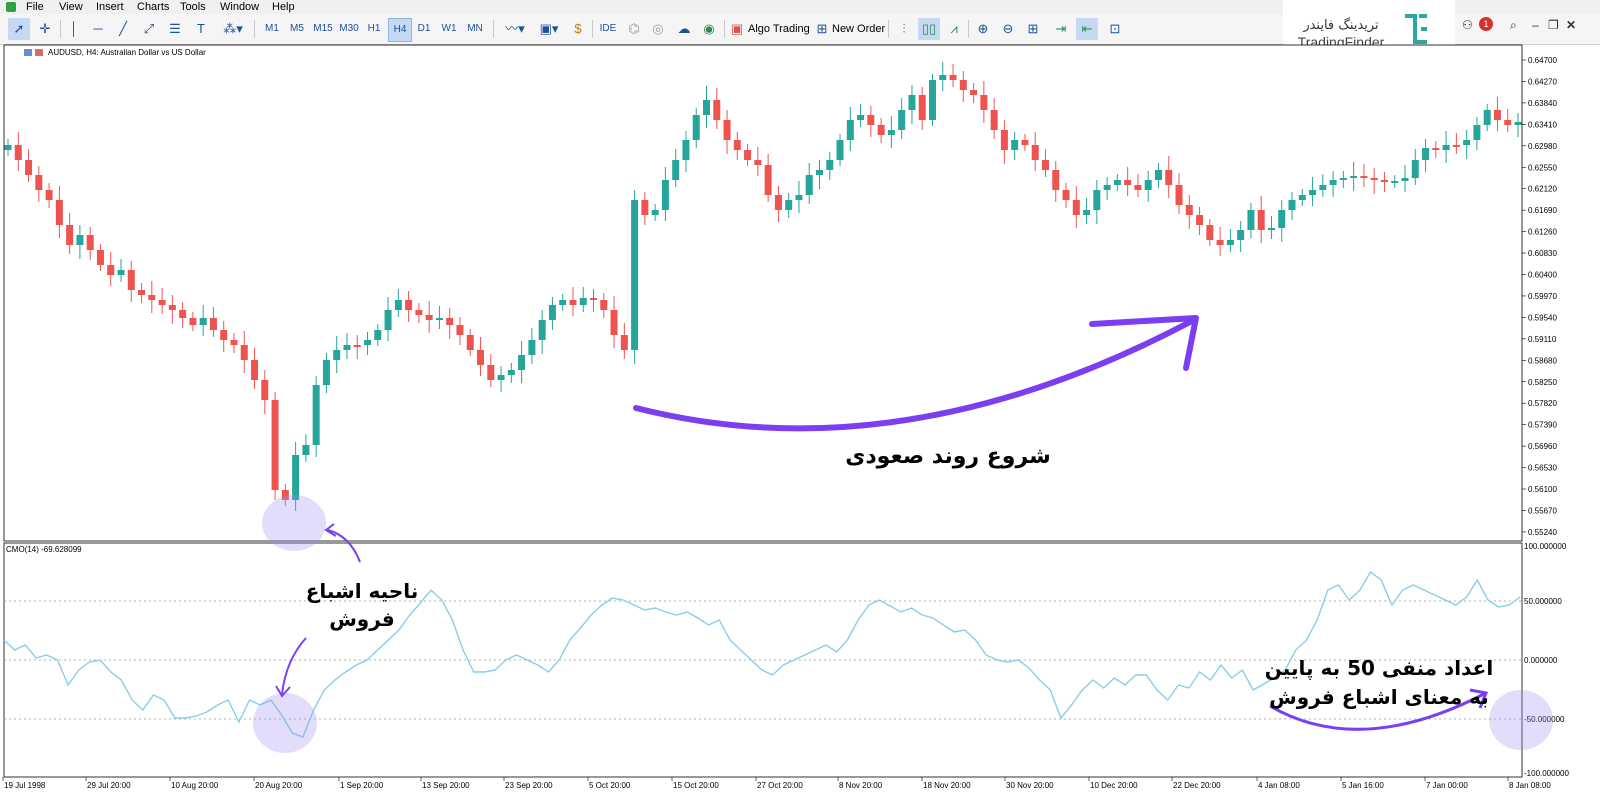 This screenshot has height=807, width=1600. I want to click on bar-chart-icon: ⫶, so click(904, 28).